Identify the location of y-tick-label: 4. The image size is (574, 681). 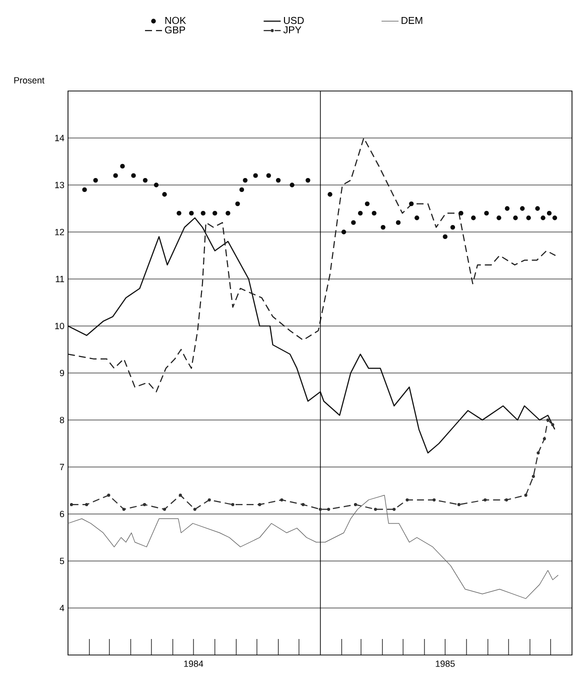
(62, 608).